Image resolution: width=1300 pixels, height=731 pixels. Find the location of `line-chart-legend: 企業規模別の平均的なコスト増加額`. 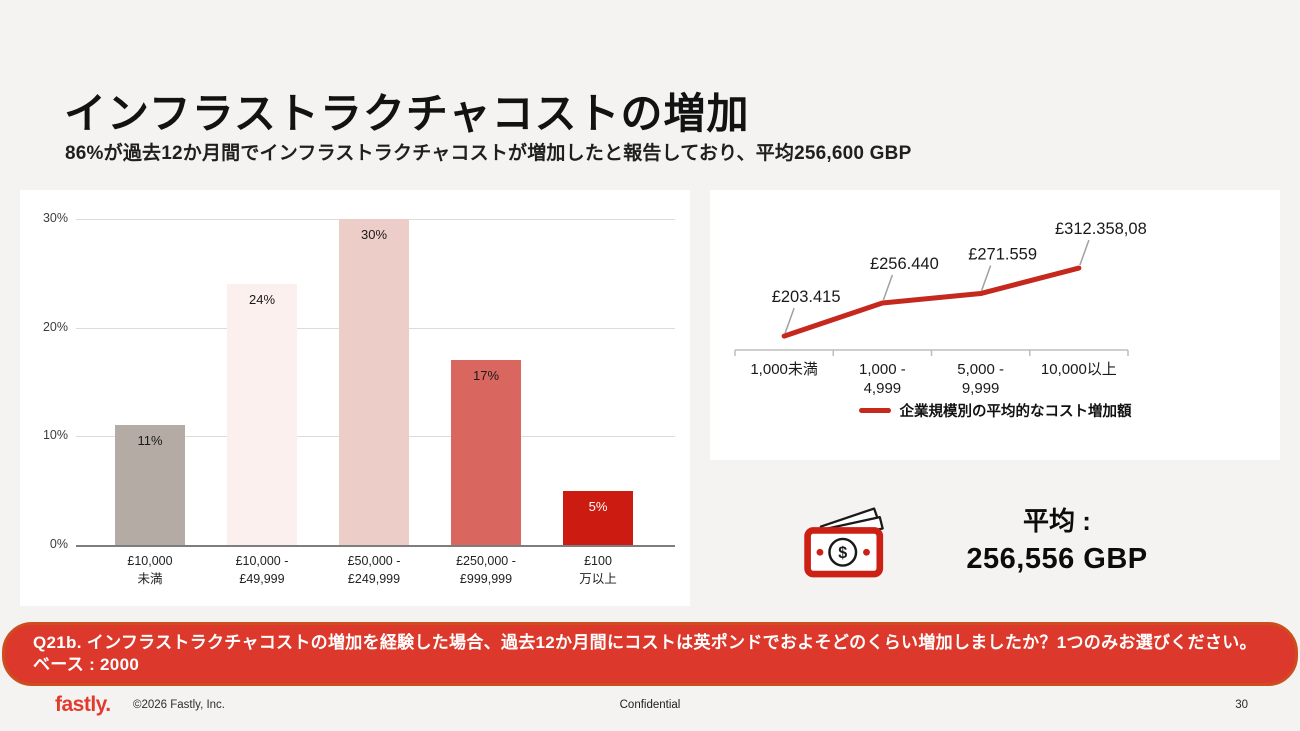

line-chart-legend: 企業規模別の平均的なコスト増加額 is located at coordinates (995, 410).